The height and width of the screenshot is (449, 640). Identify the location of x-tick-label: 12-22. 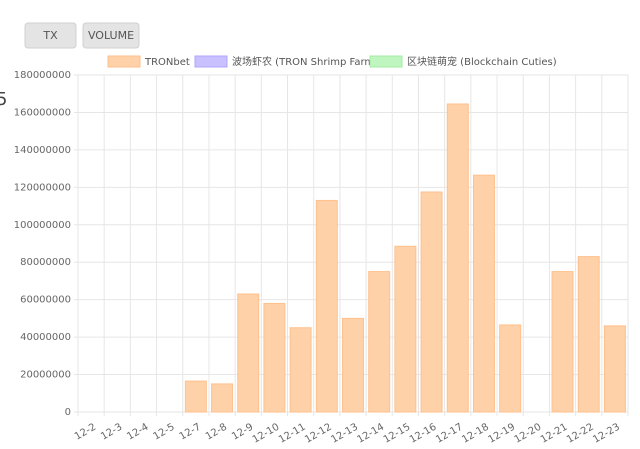
(580, 433).